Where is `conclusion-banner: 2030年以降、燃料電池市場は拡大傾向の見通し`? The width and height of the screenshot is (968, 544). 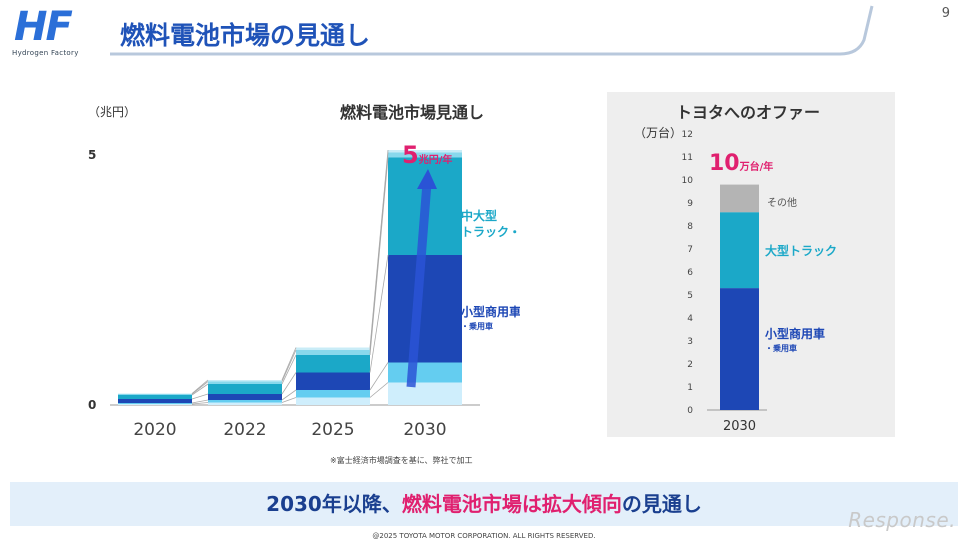 conclusion-banner: 2030年以降、燃料電池市場は拡大傾向の見通し is located at coordinates (484, 504).